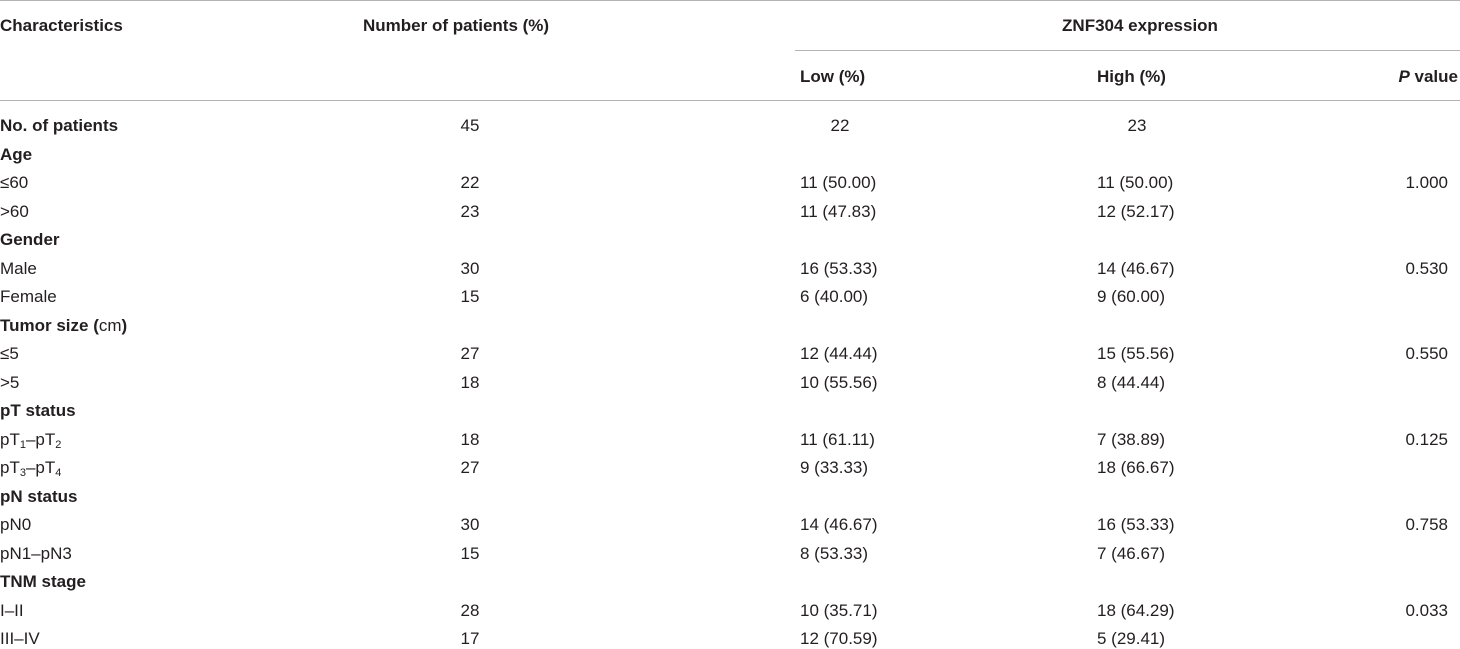  Describe the element at coordinates (838, 182) in the screenshot. I see `cell-low: 11 (50.00)` at that location.